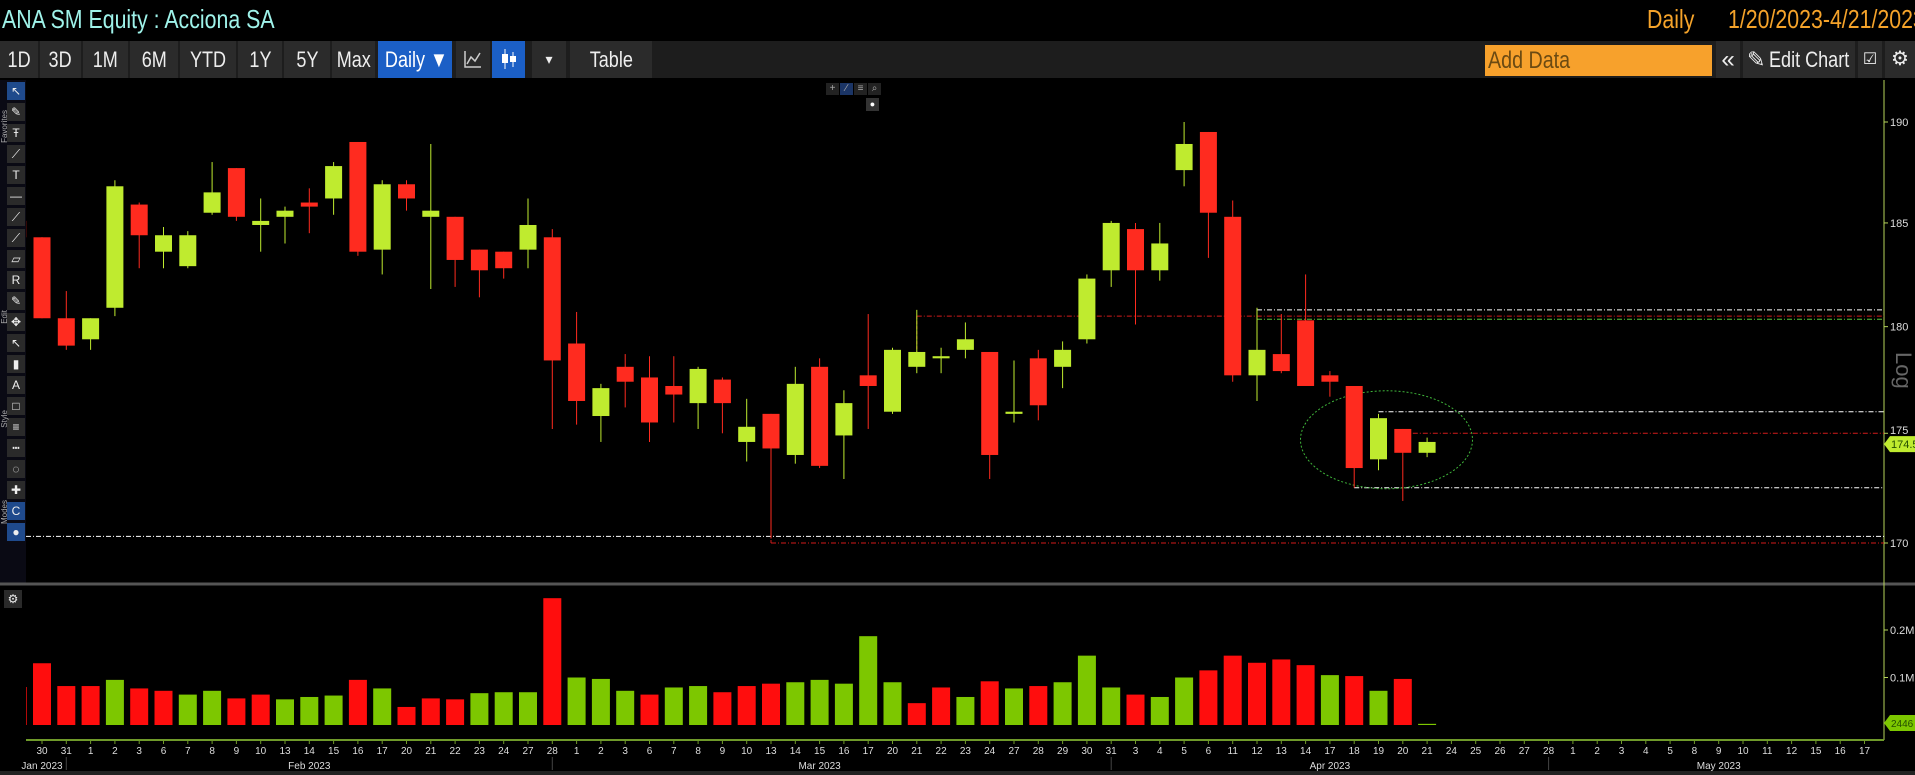 This screenshot has height=775, width=1915. Describe the element at coordinates (16, 301) in the screenshot. I see `pencil-edit-icon: ✎` at that location.